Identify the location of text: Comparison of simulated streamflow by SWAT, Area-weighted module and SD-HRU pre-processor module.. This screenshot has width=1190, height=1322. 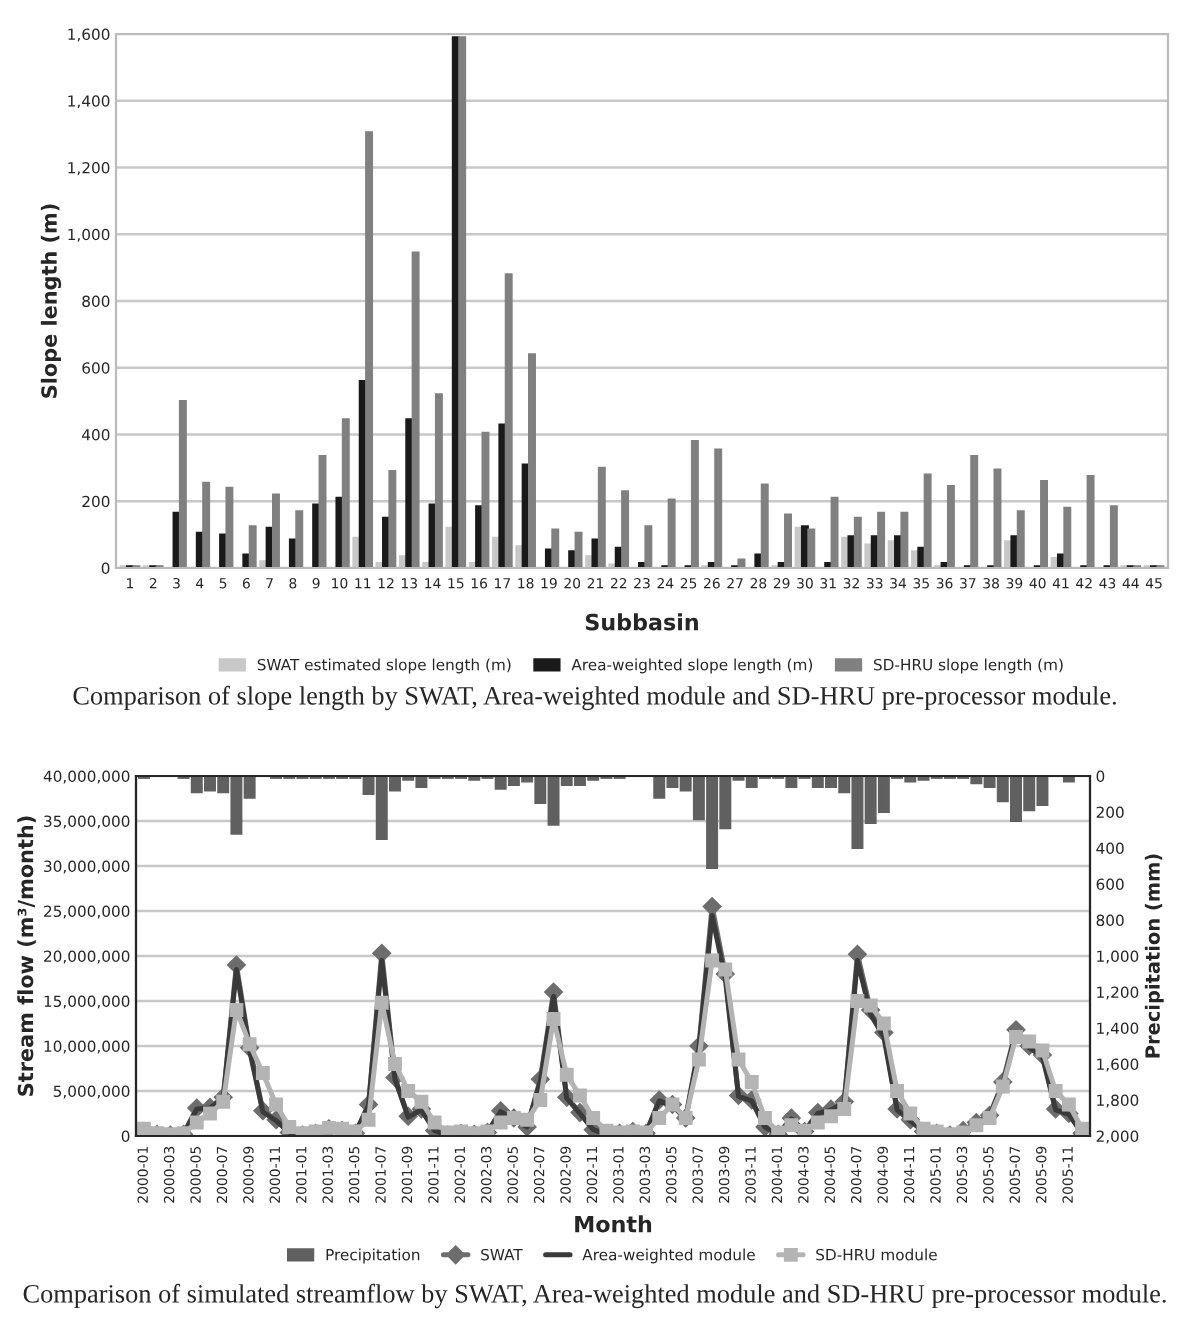
(594, 1296).